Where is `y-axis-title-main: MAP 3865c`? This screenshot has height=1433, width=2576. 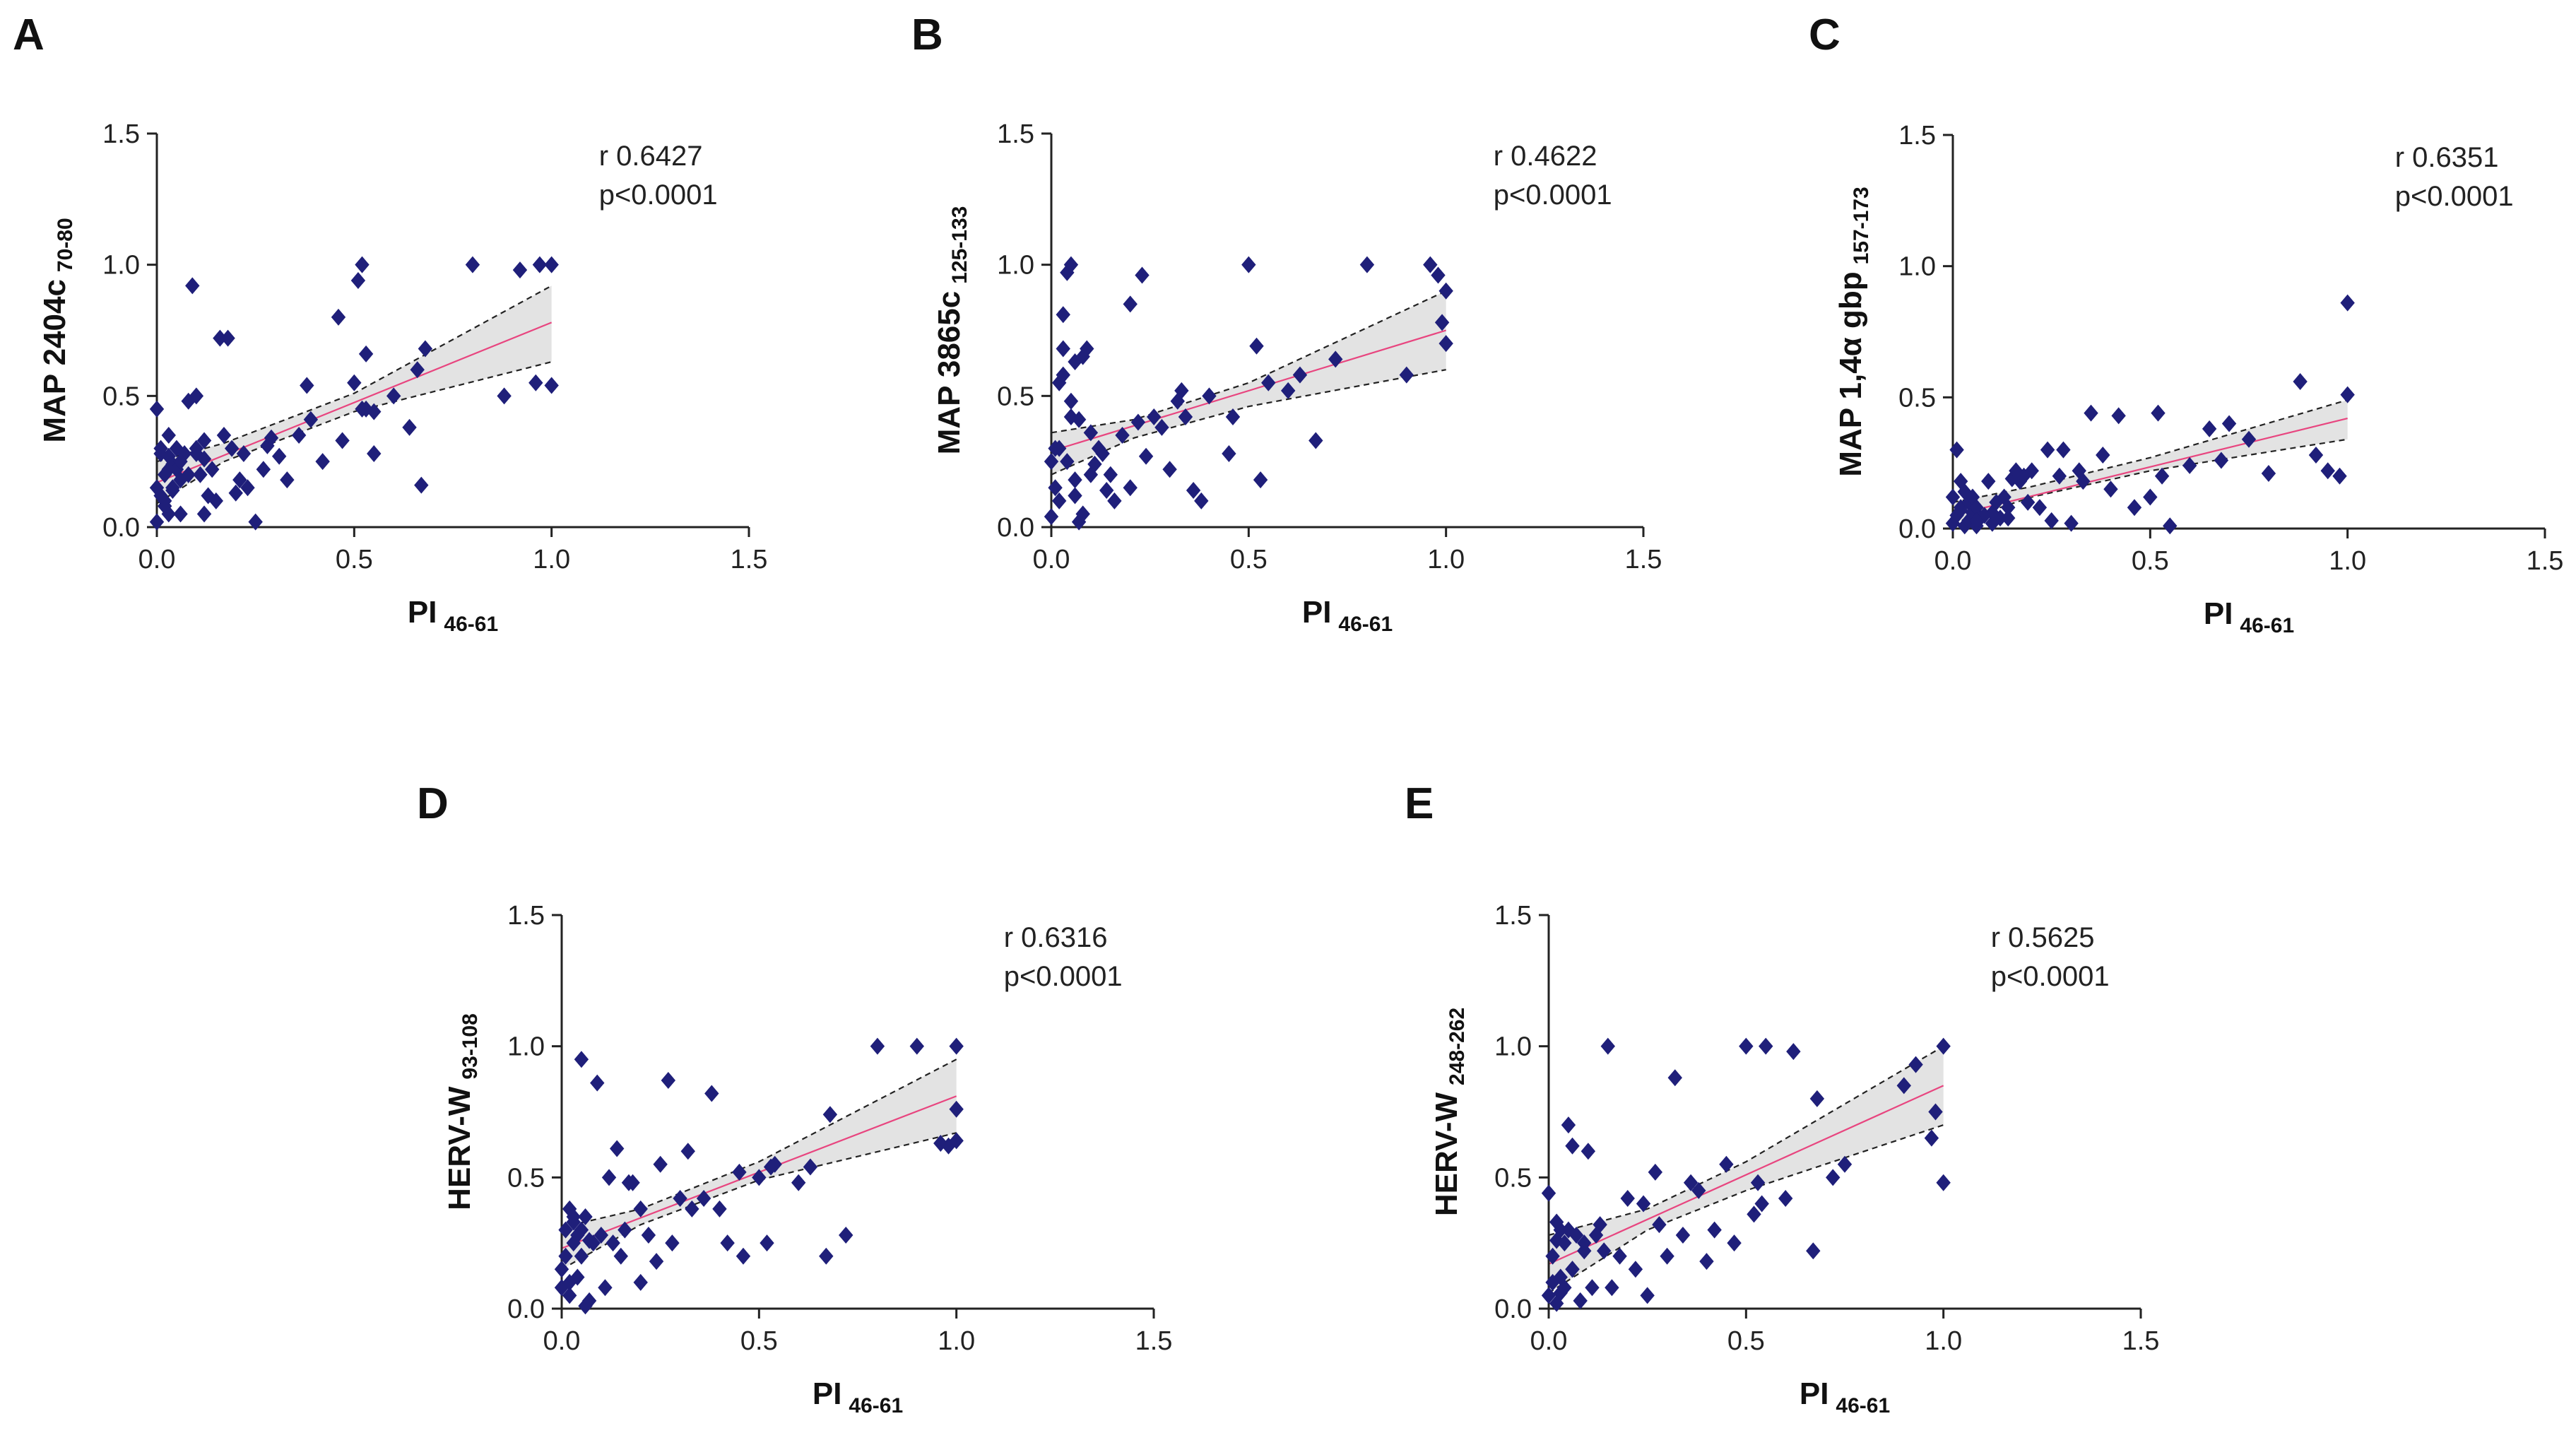 y-axis-title-main: MAP 3865c is located at coordinates (949, 373).